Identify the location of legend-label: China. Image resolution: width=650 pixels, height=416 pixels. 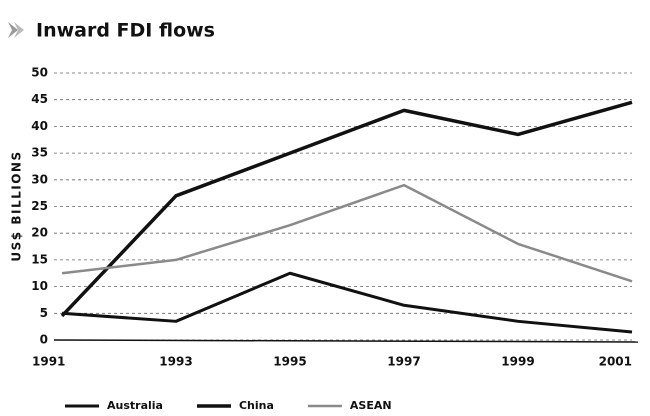
(256, 405).